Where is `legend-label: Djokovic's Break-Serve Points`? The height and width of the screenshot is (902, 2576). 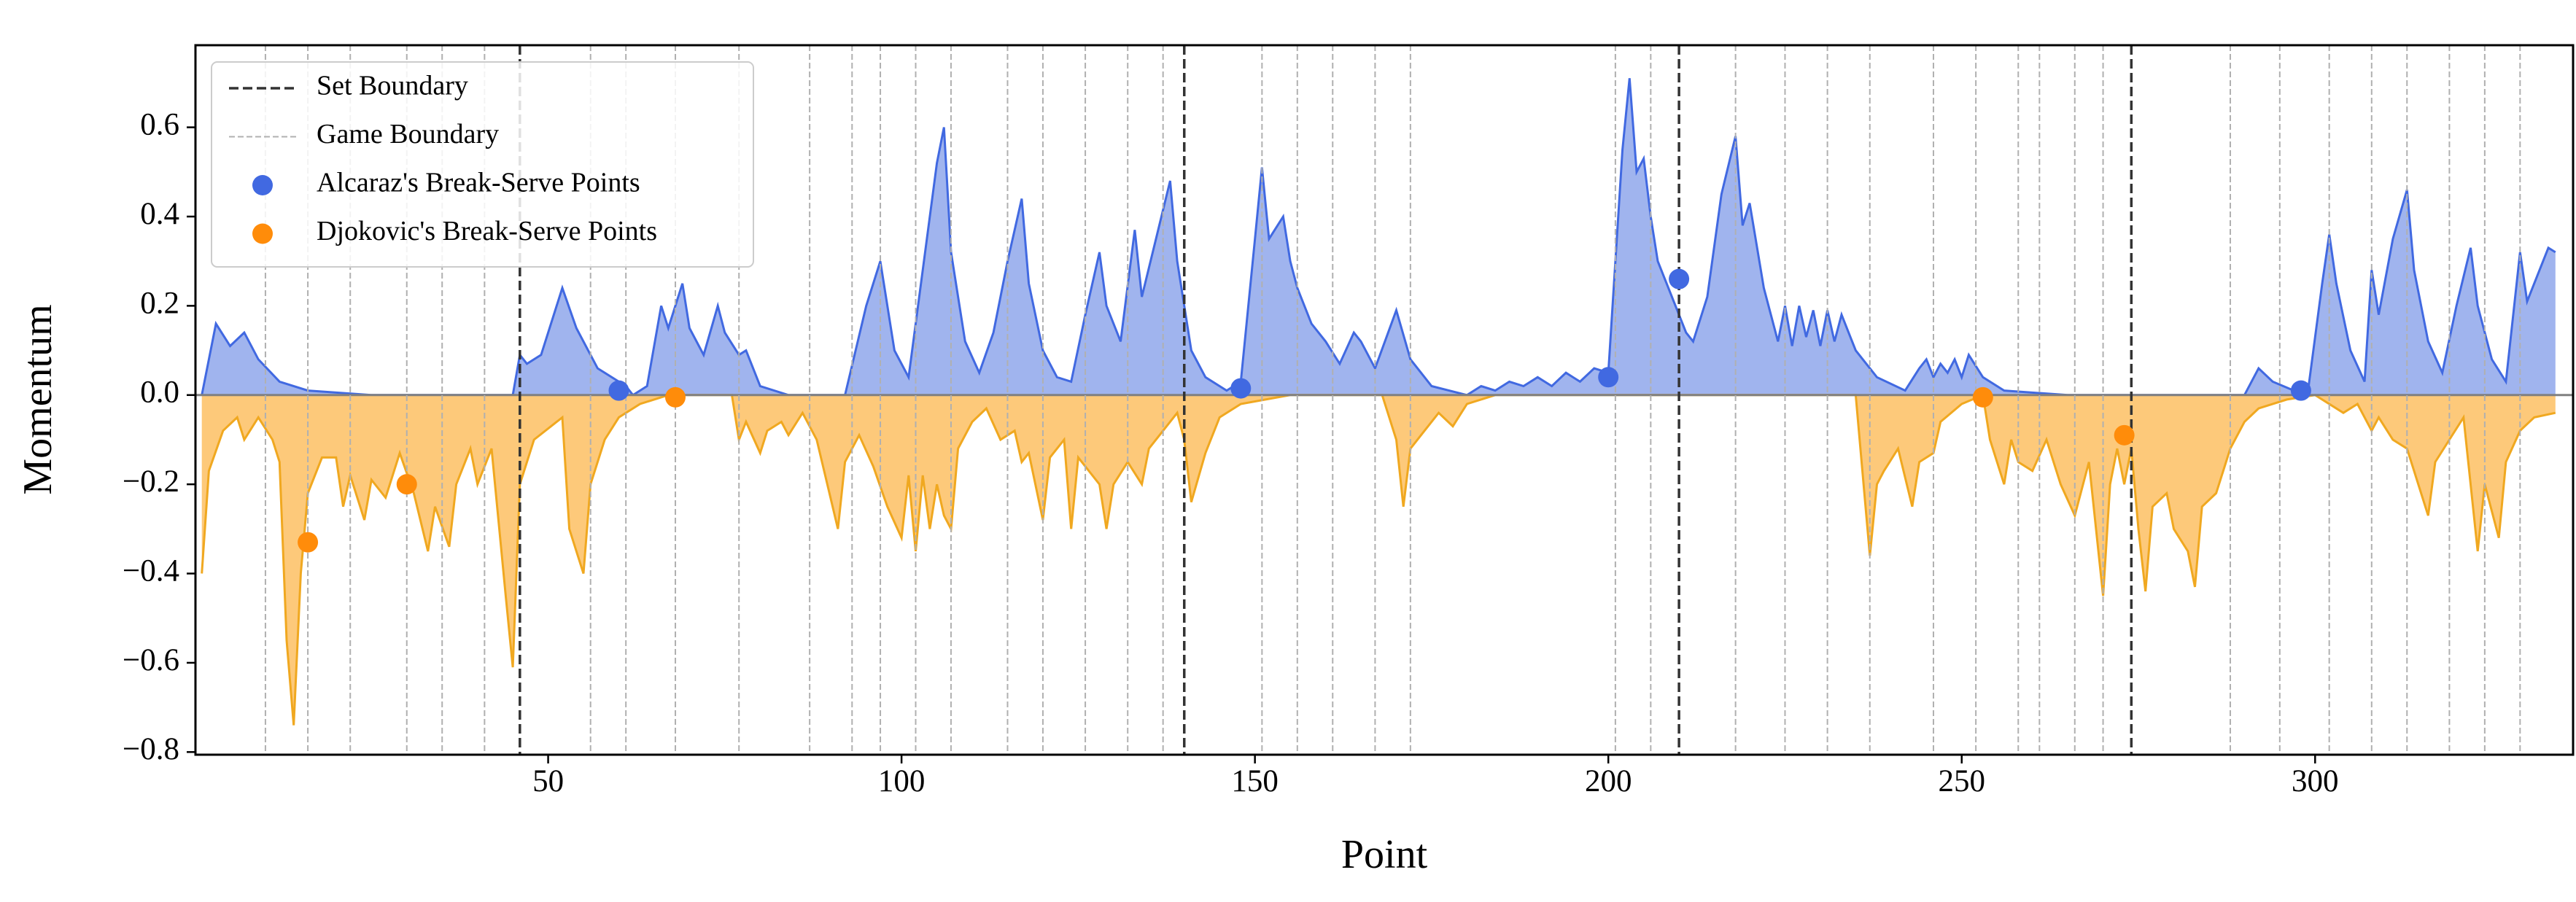 legend-label: Djokovic's Break-Serve Points is located at coordinates (487, 231).